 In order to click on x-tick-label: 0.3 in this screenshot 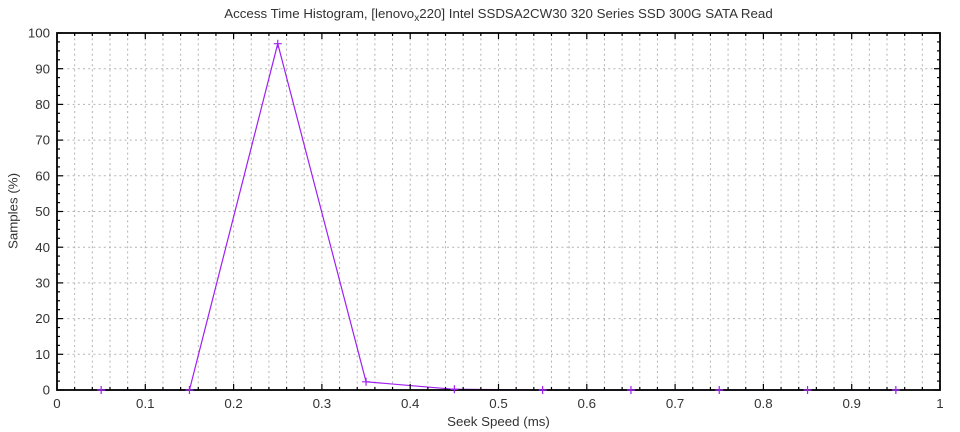, I will do `click(322, 403)`.